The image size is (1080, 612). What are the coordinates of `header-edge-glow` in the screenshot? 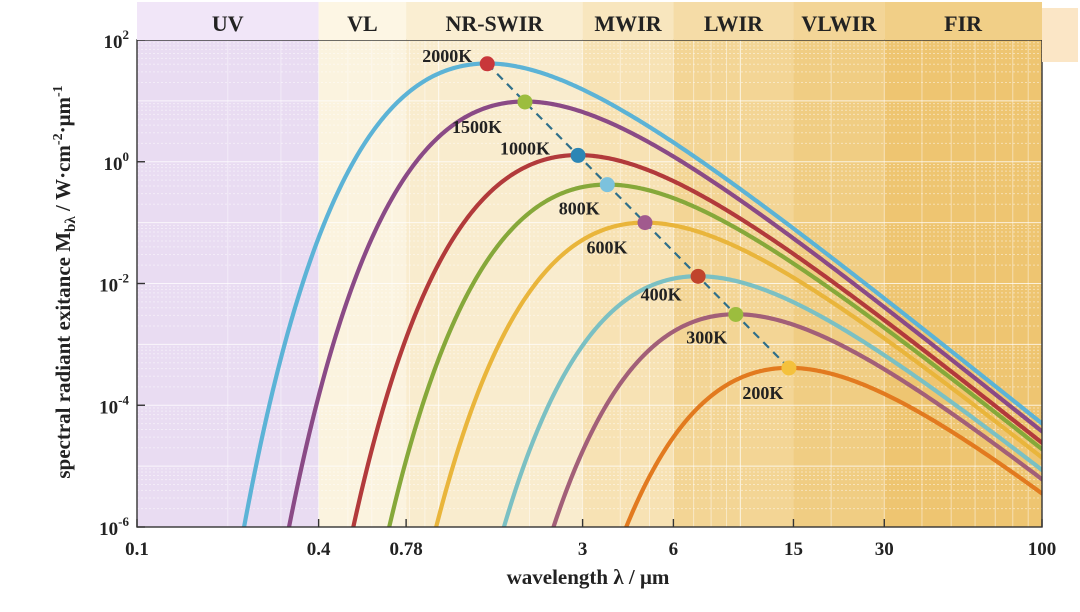 It's located at (1060, 35).